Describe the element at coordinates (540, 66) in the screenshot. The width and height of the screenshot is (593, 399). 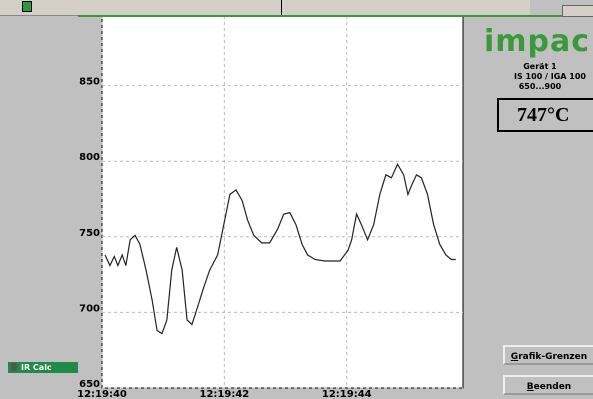
I see `device: Gerät 1` at that location.